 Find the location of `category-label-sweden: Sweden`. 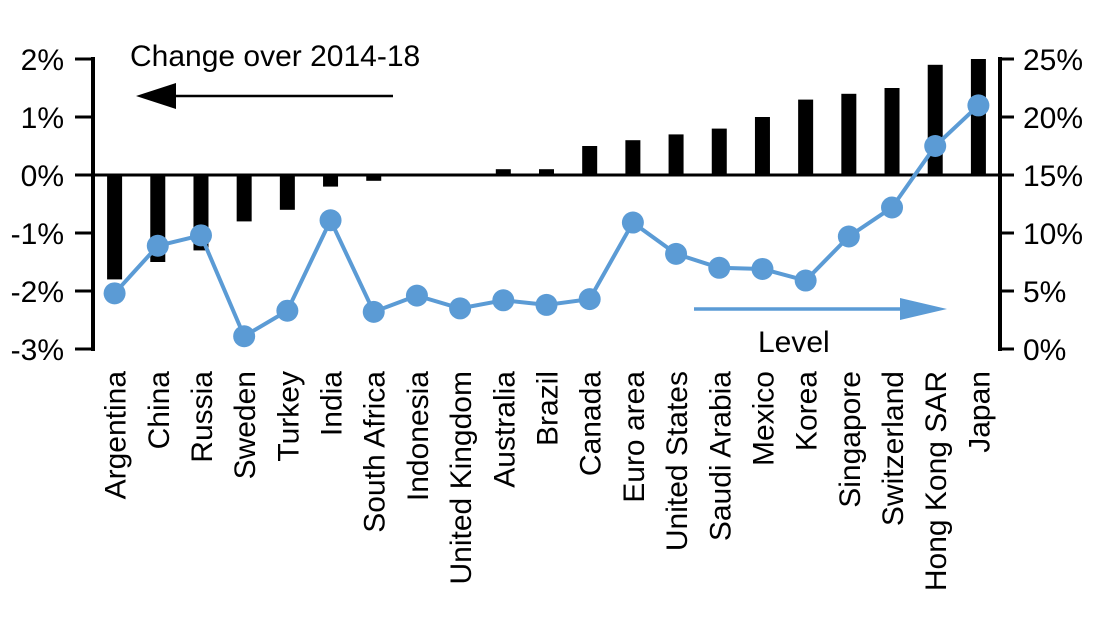

category-label-sweden: Sweden is located at coordinates (245, 425).